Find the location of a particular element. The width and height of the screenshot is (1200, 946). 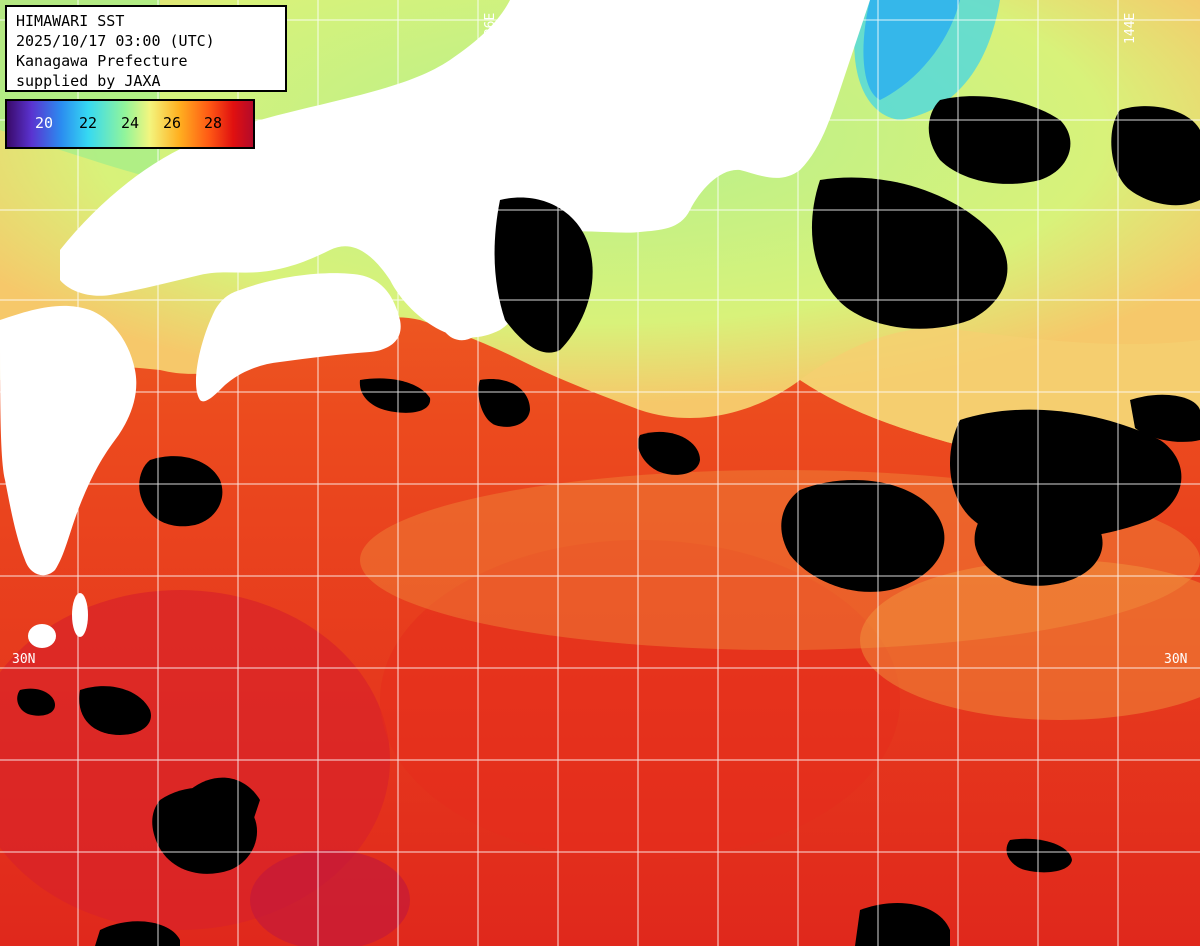

legend-tick-28: 28 is located at coordinates (213, 123).